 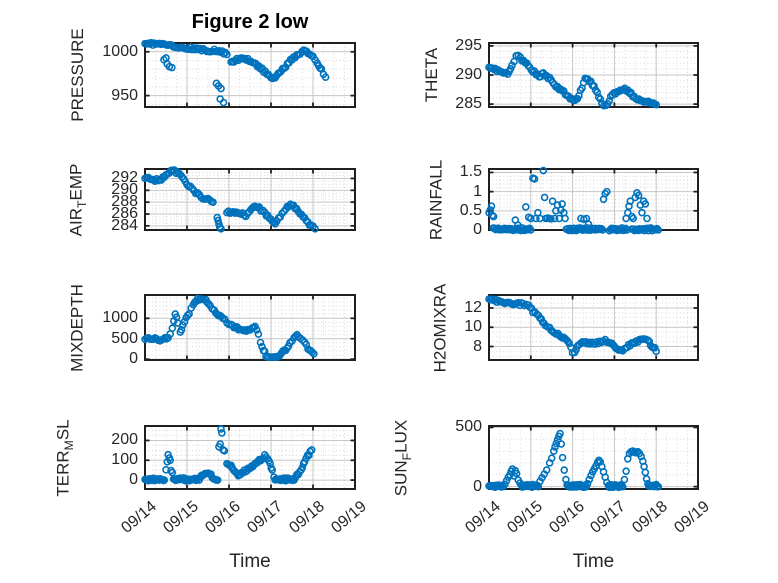 I want to click on y-axis-label-mixdepth: MIXDEPTH, so click(x=77, y=327).